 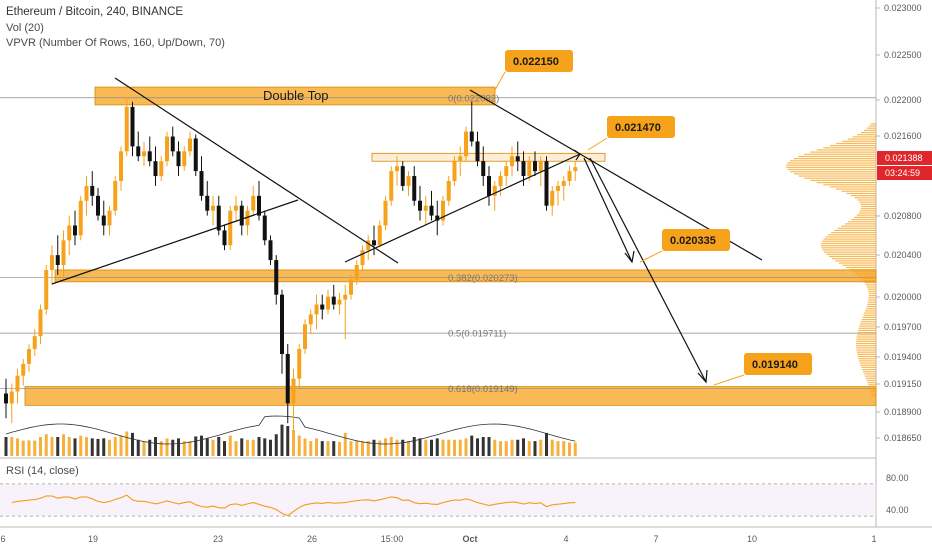 I want to click on indicator-vpvr-label: VPVR (Number Of Rows, 160, Up/Down, 70), so click(x=115, y=43).